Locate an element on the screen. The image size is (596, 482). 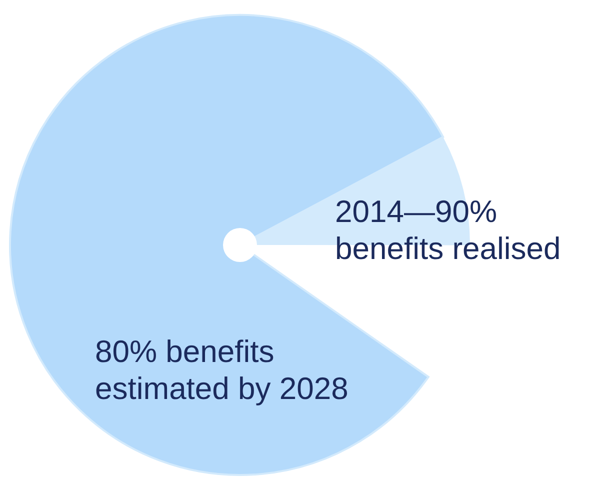
slice-label: 2014—90% benefits realised is located at coordinates (448, 230).